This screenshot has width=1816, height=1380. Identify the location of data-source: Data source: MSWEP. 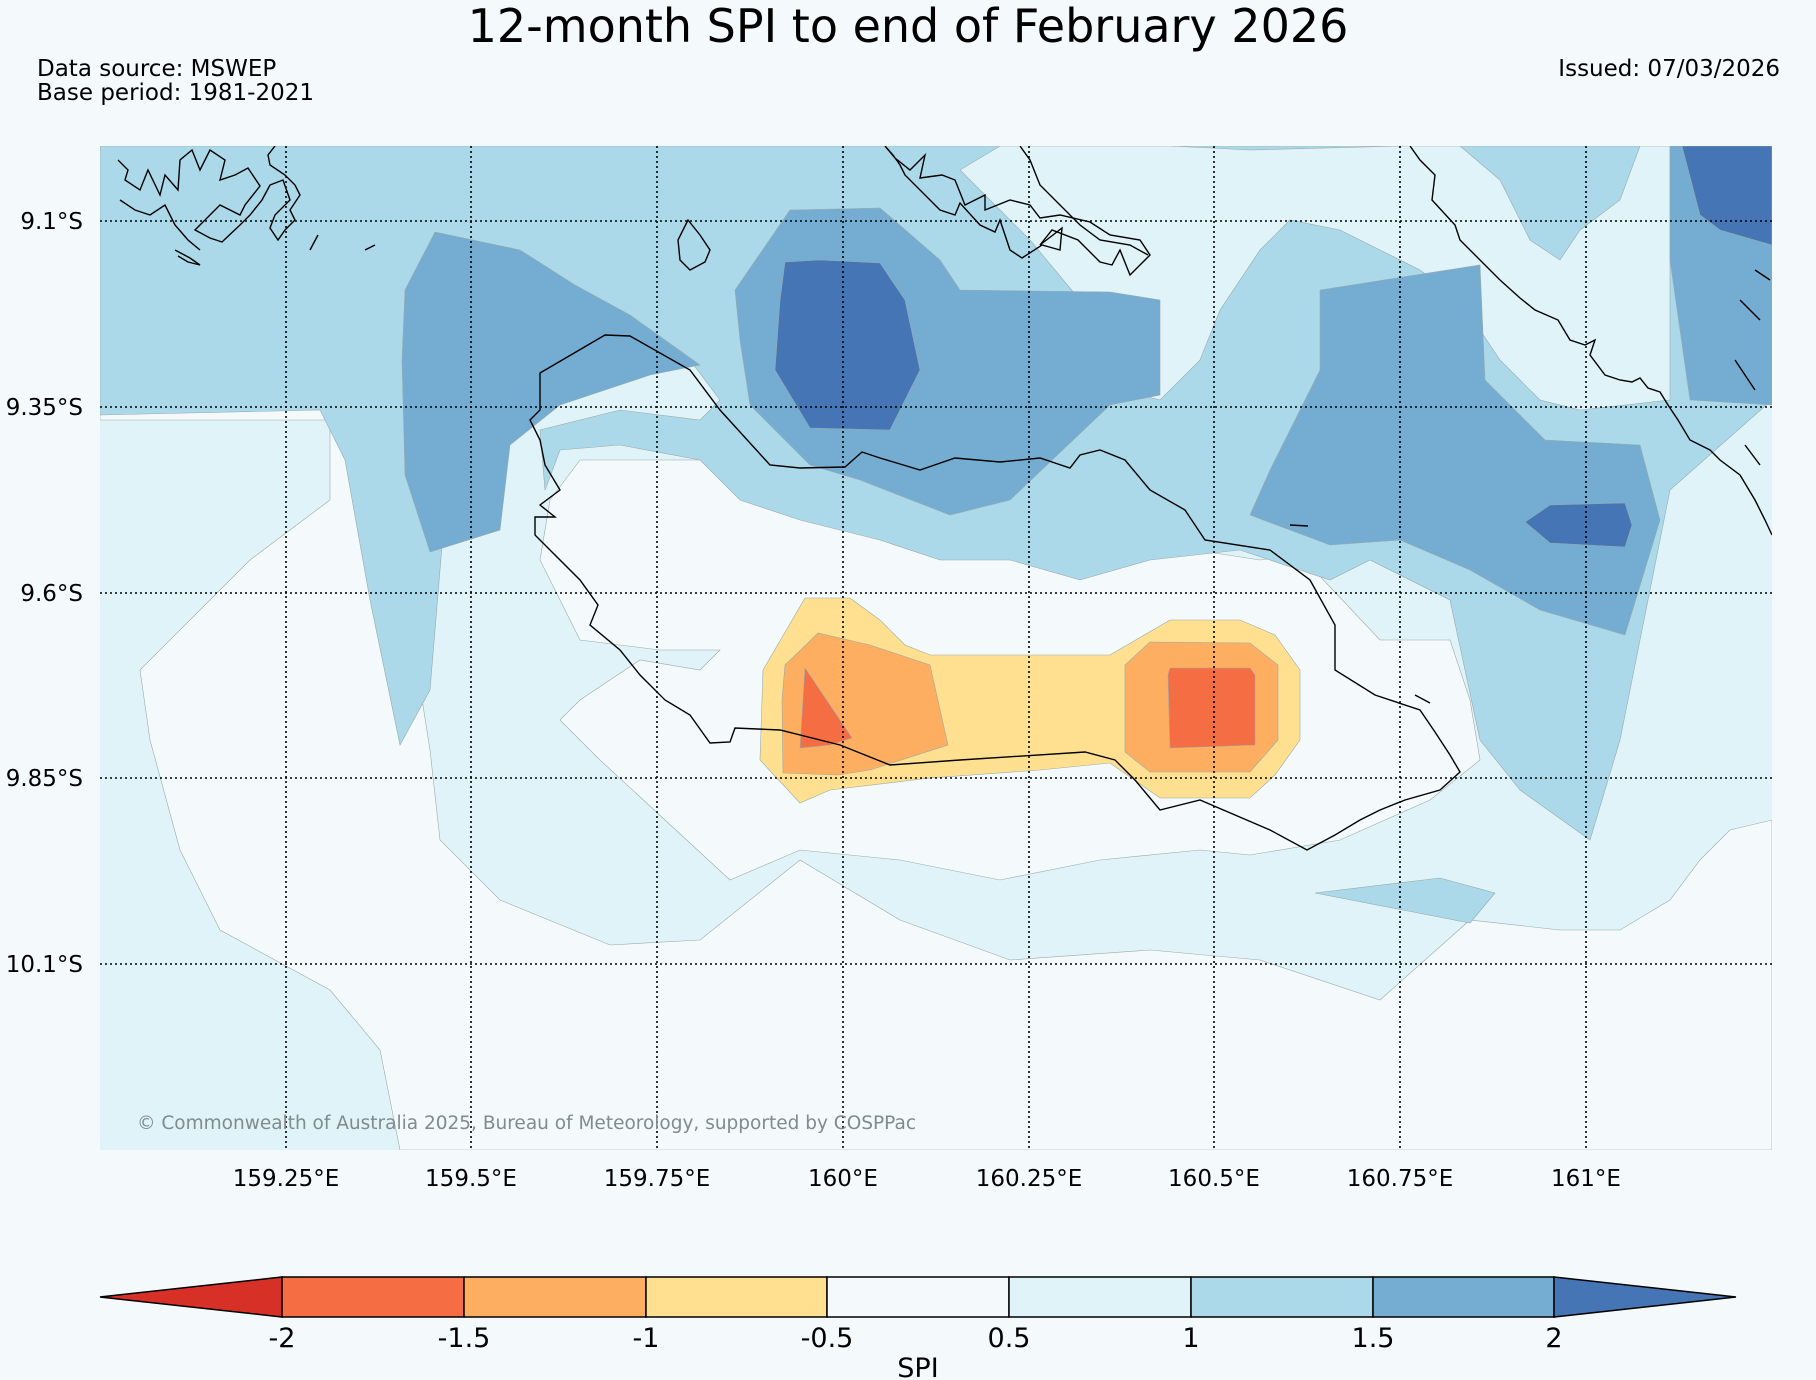
(157, 69).